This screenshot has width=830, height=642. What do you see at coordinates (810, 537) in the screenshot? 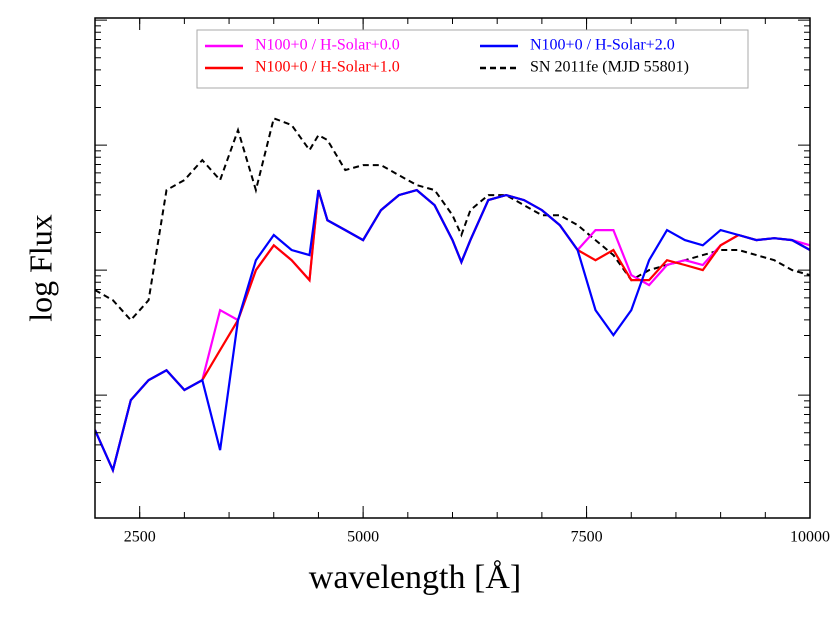
I see `x-tick-label: 10000` at bounding box center [810, 537].